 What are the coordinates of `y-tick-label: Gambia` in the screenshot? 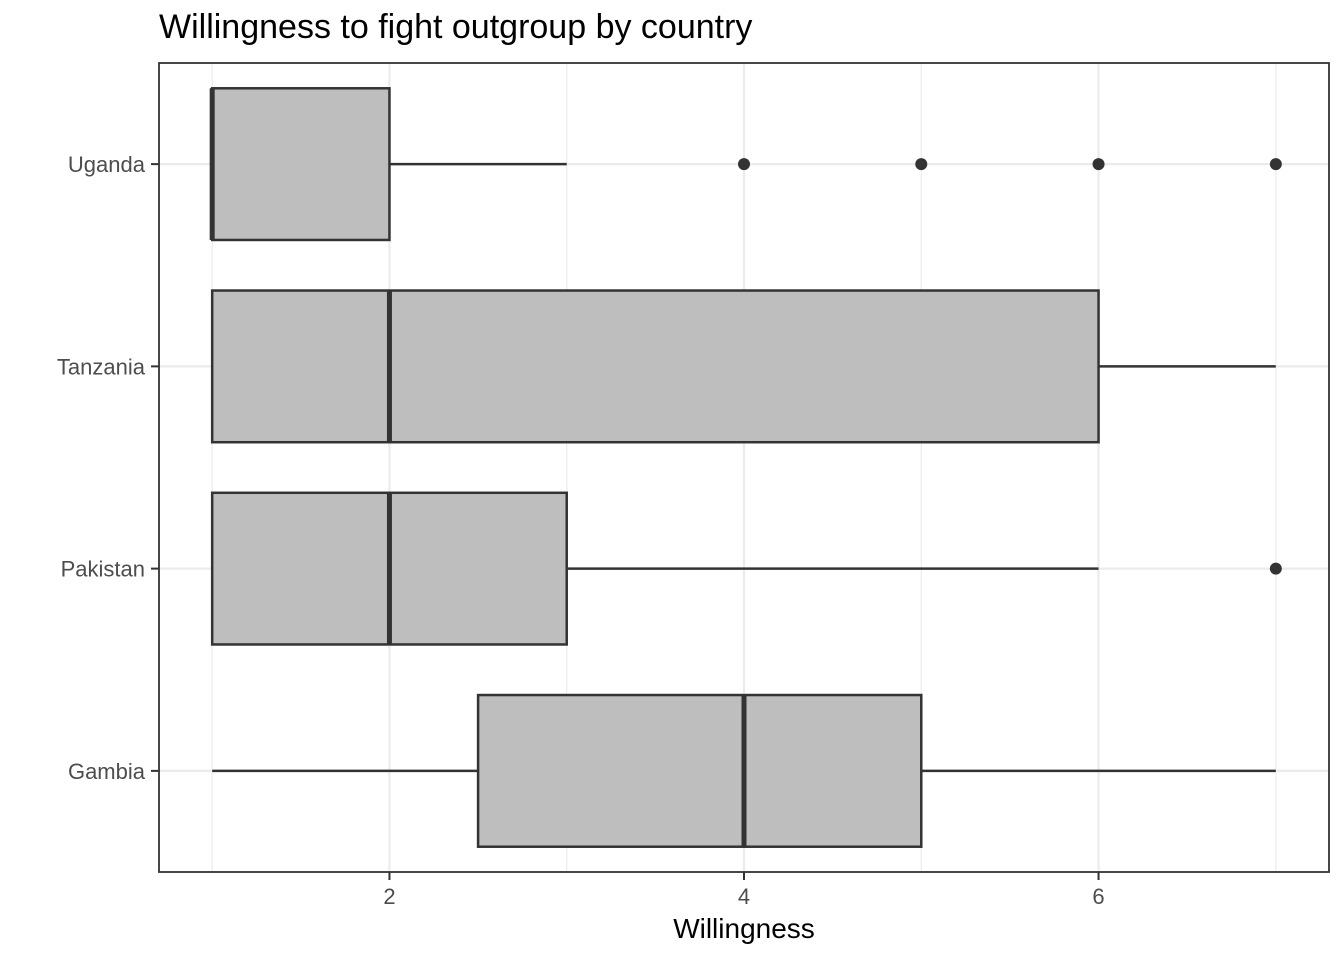 It's located at (107, 771).